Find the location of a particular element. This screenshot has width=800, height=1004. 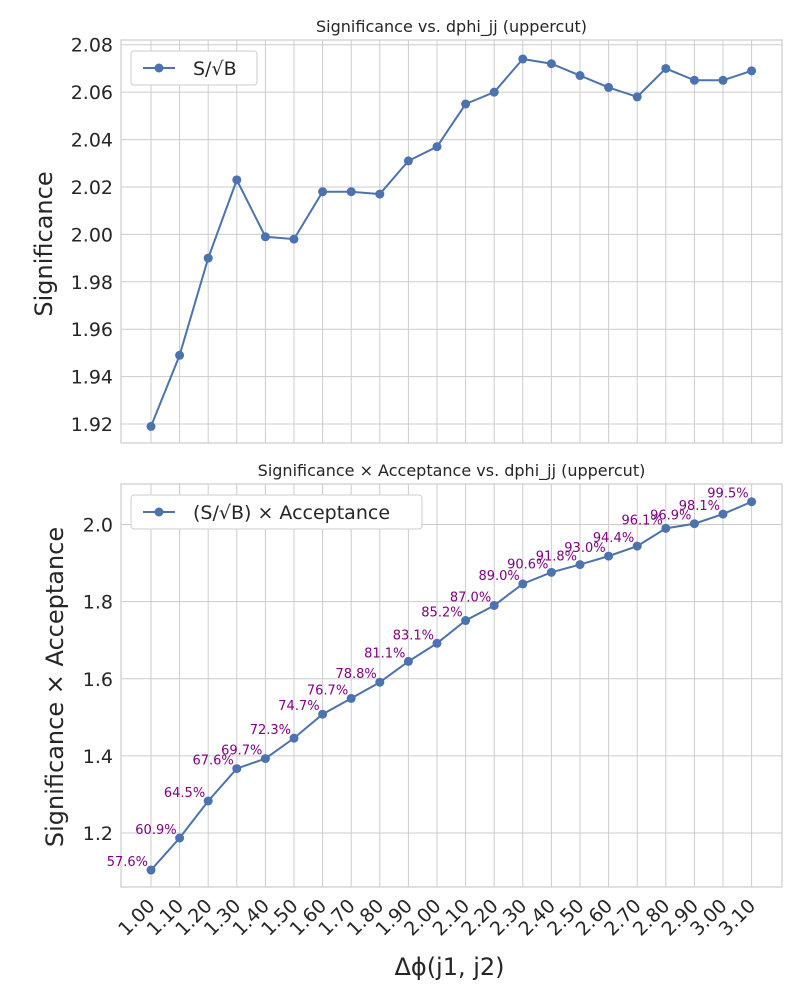

data-label: 90.6% is located at coordinates (527, 564).